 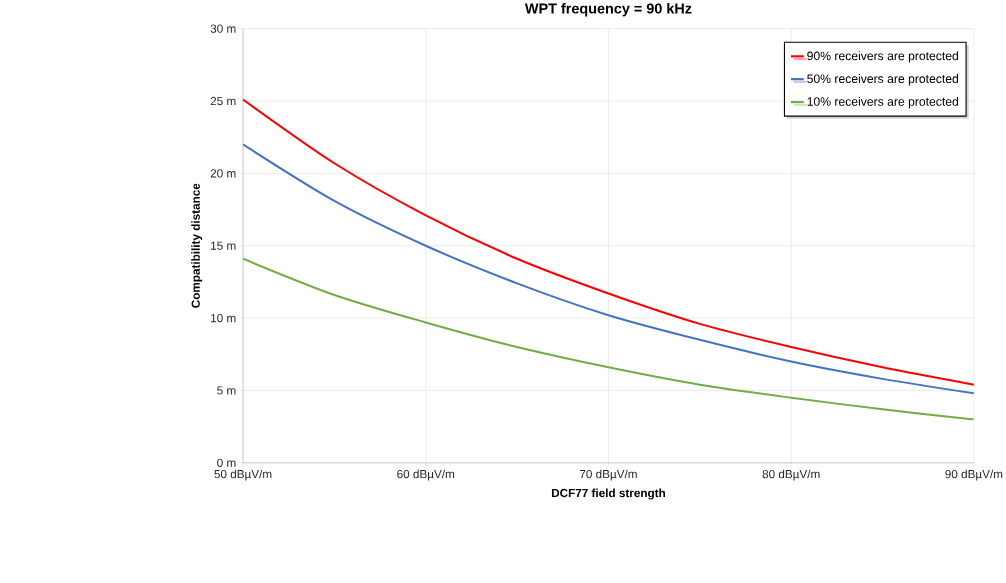 What do you see at coordinates (791, 475) in the screenshot?
I see `x-tick-label: 80 dBµV/m` at bounding box center [791, 475].